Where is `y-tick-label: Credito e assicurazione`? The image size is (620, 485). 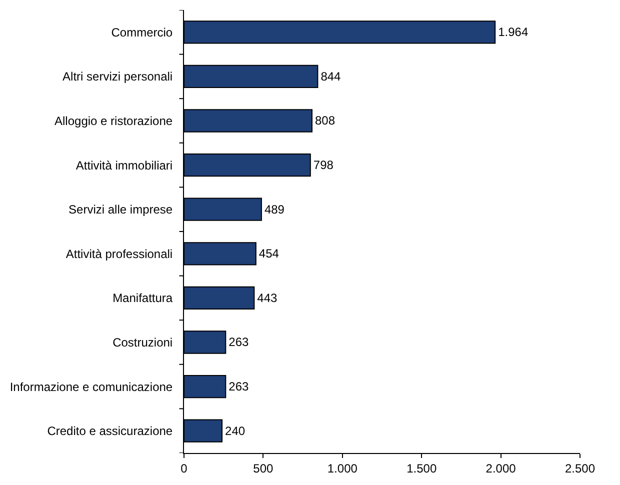
y-tick-label: Credito e assicurazione is located at coordinates (110, 431).